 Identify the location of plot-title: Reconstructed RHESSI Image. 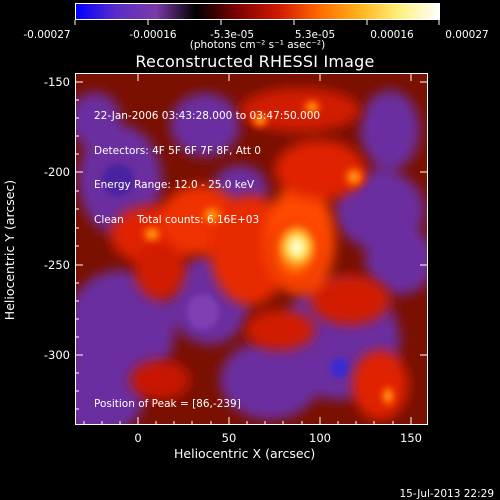
(255, 61).